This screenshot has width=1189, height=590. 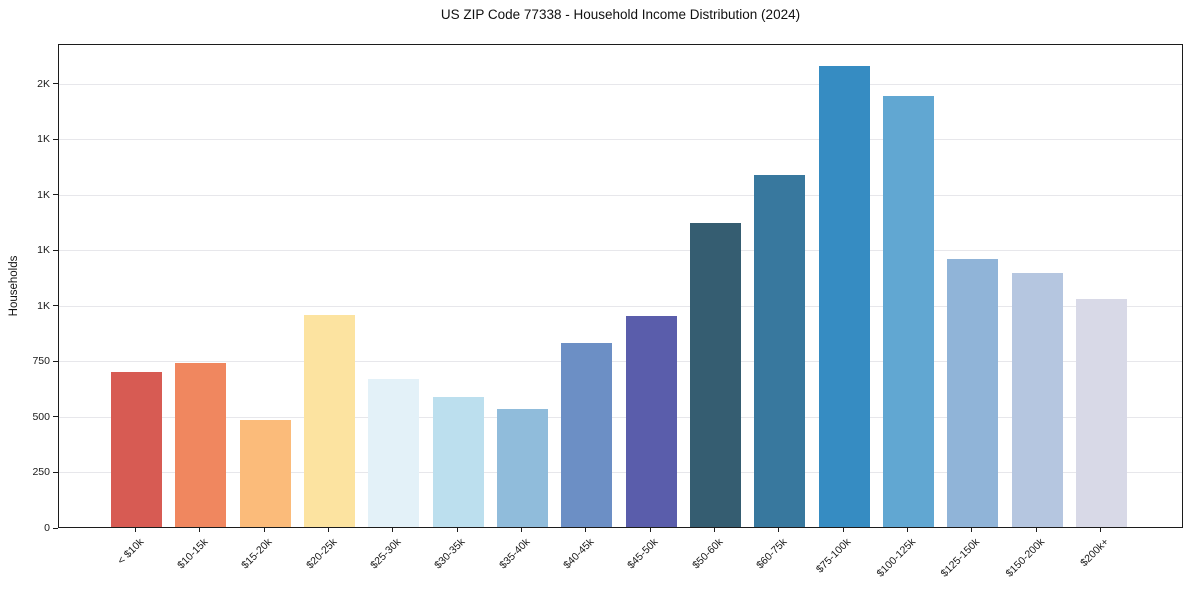 What do you see at coordinates (41, 416) in the screenshot?
I see `y-tick-label: 500` at bounding box center [41, 416].